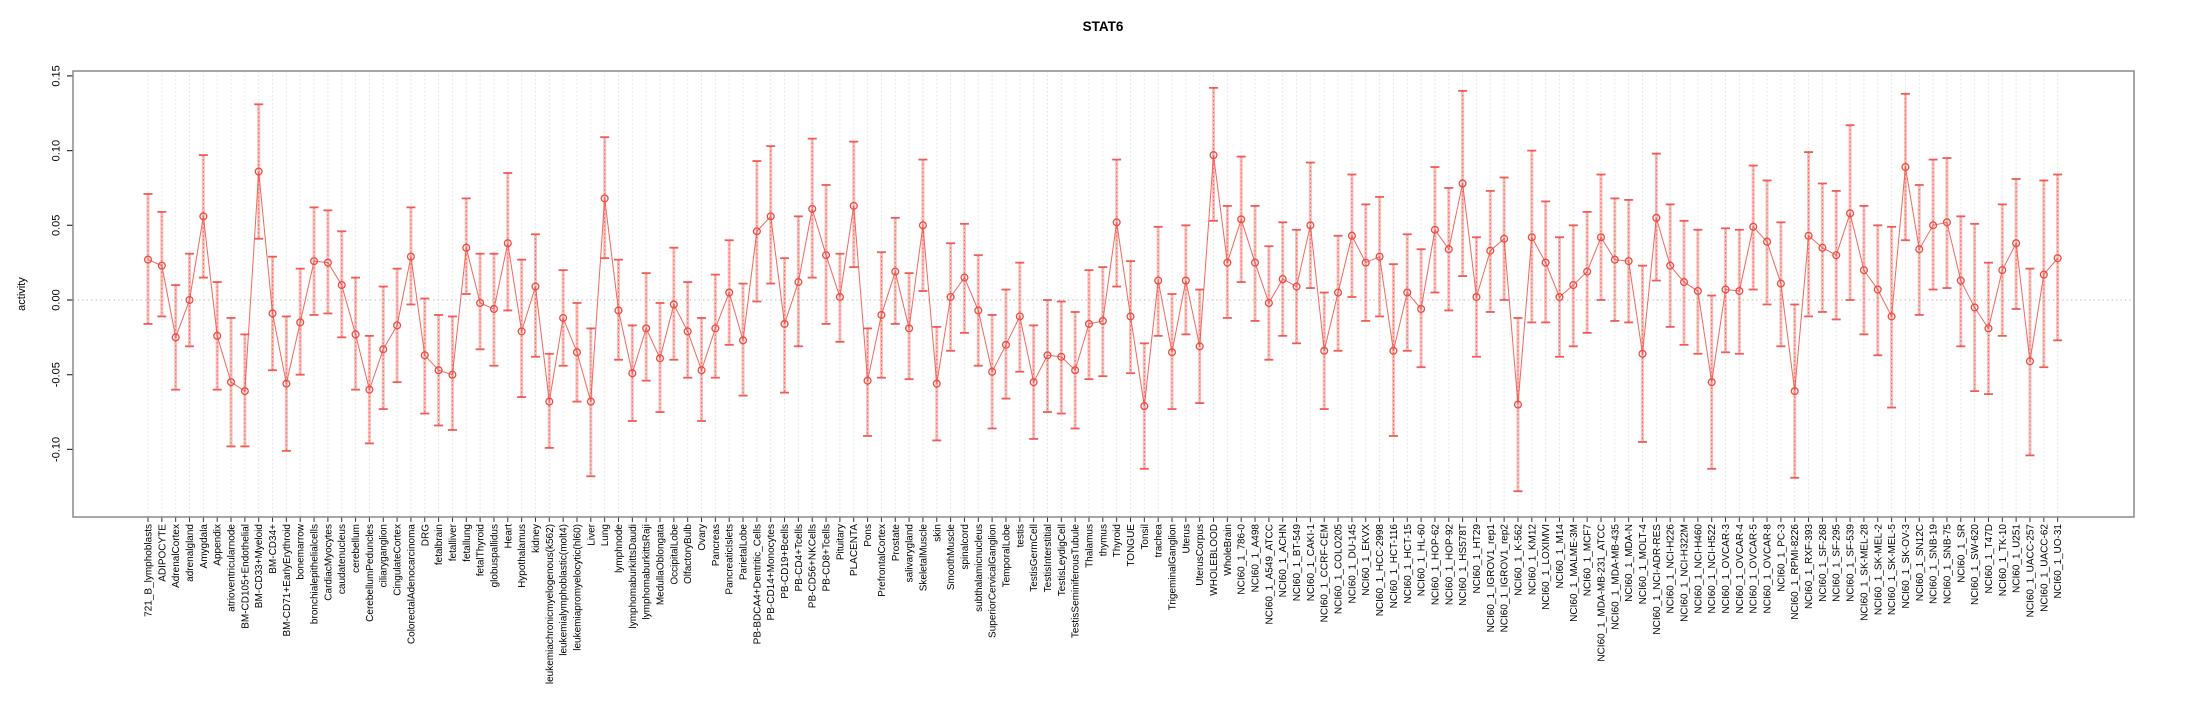  What do you see at coordinates (1546, 567) in the screenshot?
I see `x-tick-label: NCI60_1_LOXIMVI` at bounding box center [1546, 567].